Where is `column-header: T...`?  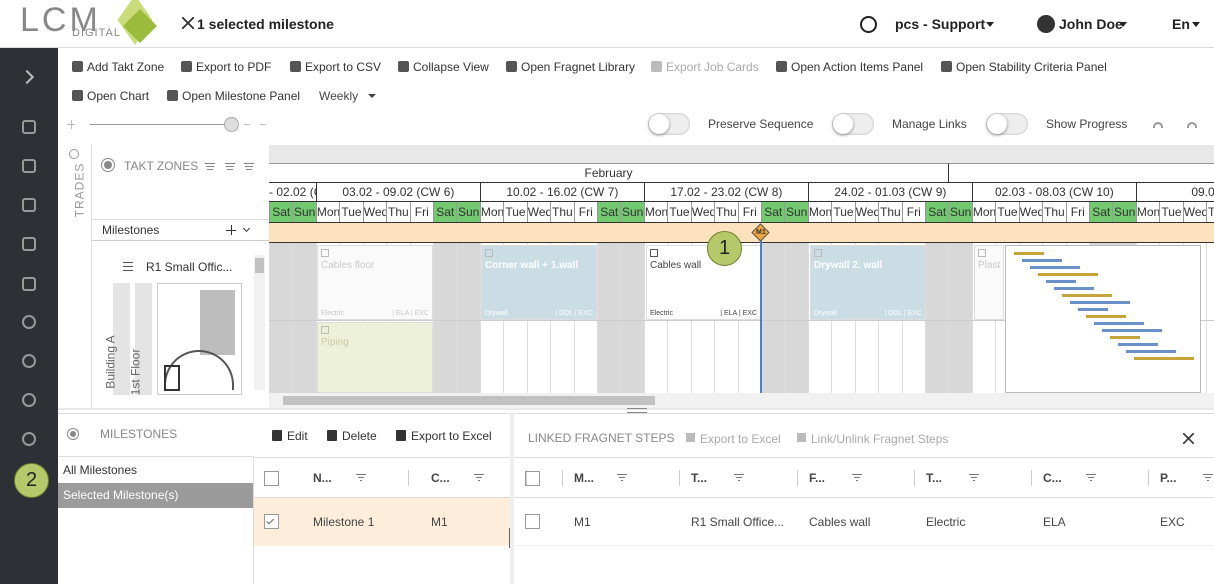
column-header: T... is located at coordinates (699, 478).